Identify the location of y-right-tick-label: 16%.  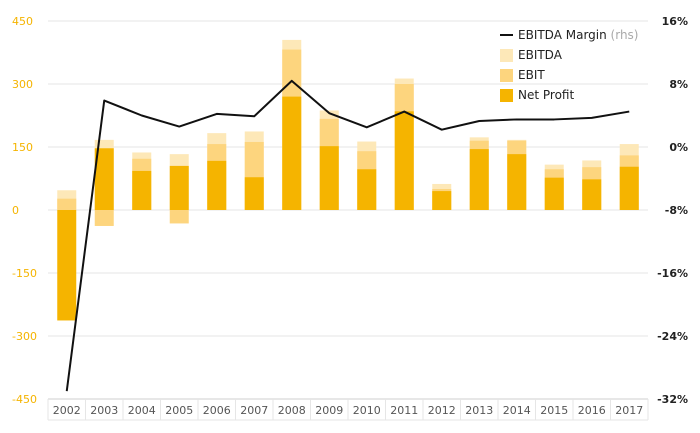
(675, 21).